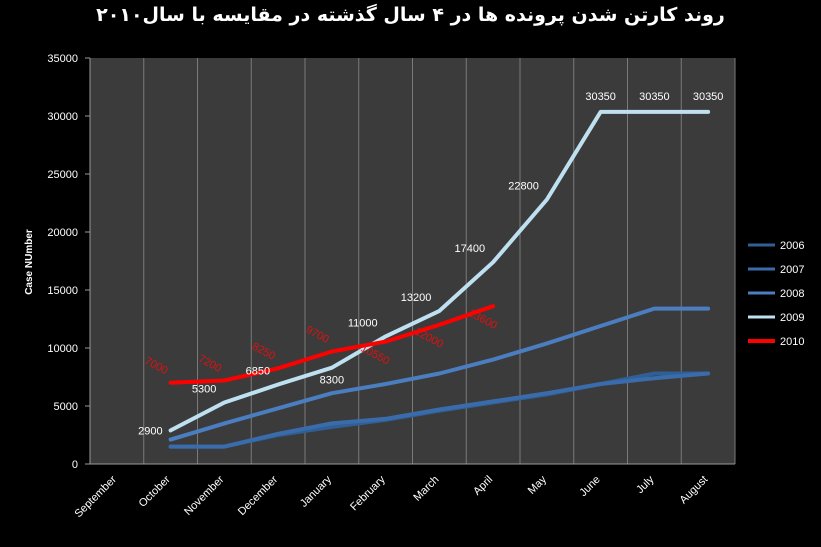 The image size is (821, 547). What do you see at coordinates (155, 491) in the screenshot?
I see `x-tick-label: October` at bounding box center [155, 491].